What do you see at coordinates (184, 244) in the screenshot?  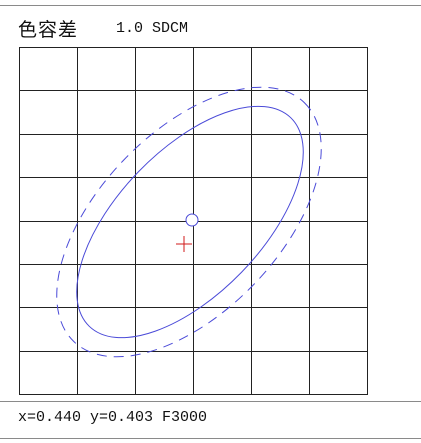 I see `measured-point-cross` at bounding box center [184, 244].